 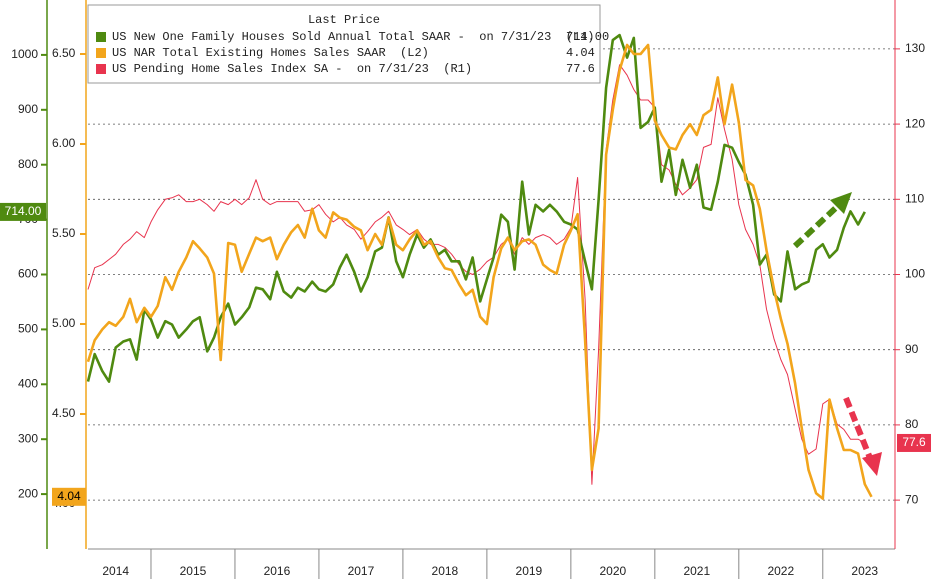 I want to click on x-tick-label: 2014, so click(x=115, y=571).